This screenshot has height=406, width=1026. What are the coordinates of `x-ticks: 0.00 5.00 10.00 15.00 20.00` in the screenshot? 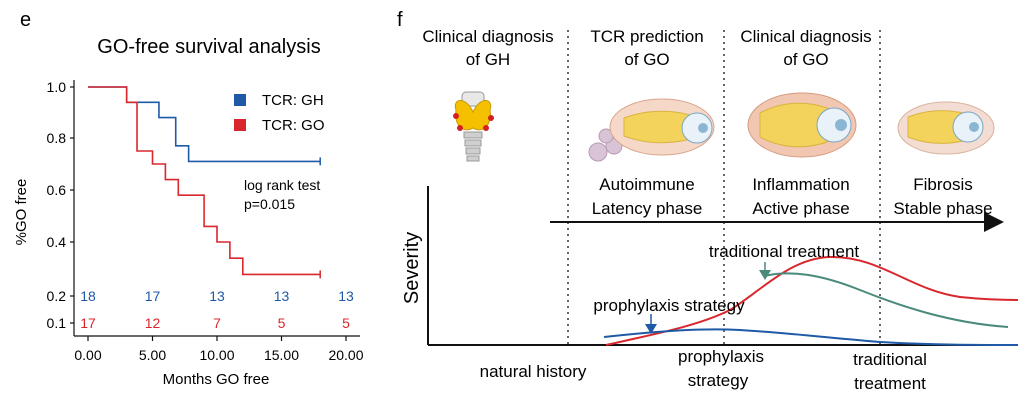 It's located at (219, 349).